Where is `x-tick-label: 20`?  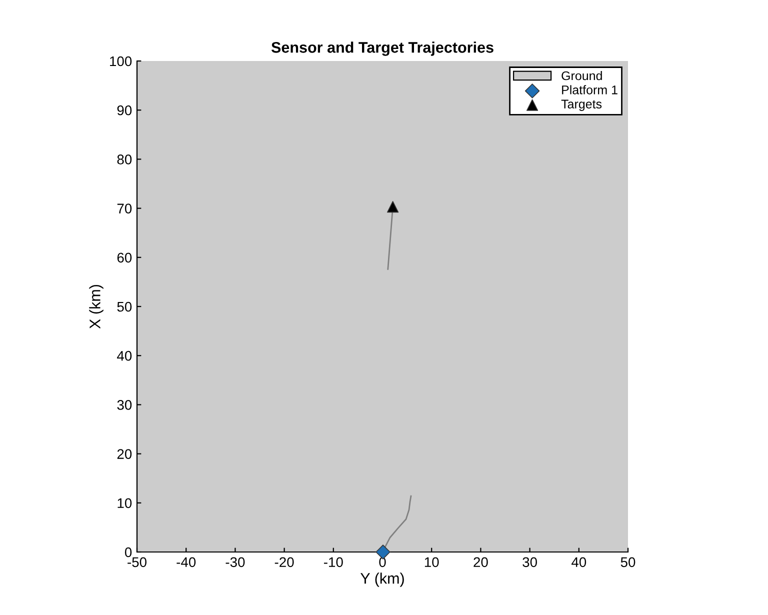 x-tick-label: 20 is located at coordinates (481, 562).